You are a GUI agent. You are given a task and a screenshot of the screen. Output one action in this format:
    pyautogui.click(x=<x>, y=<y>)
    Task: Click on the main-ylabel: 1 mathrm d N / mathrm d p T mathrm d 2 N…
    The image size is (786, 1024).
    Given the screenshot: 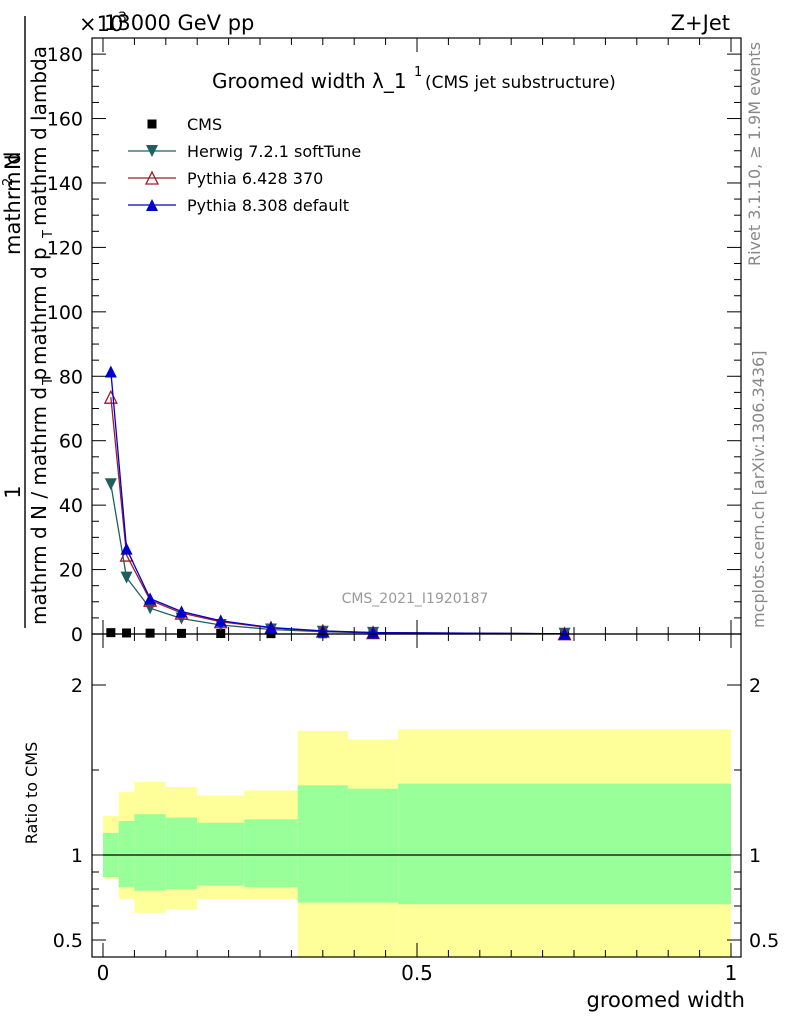 What is the action you would take?
    pyautogui.click(x=28, y=322)
    